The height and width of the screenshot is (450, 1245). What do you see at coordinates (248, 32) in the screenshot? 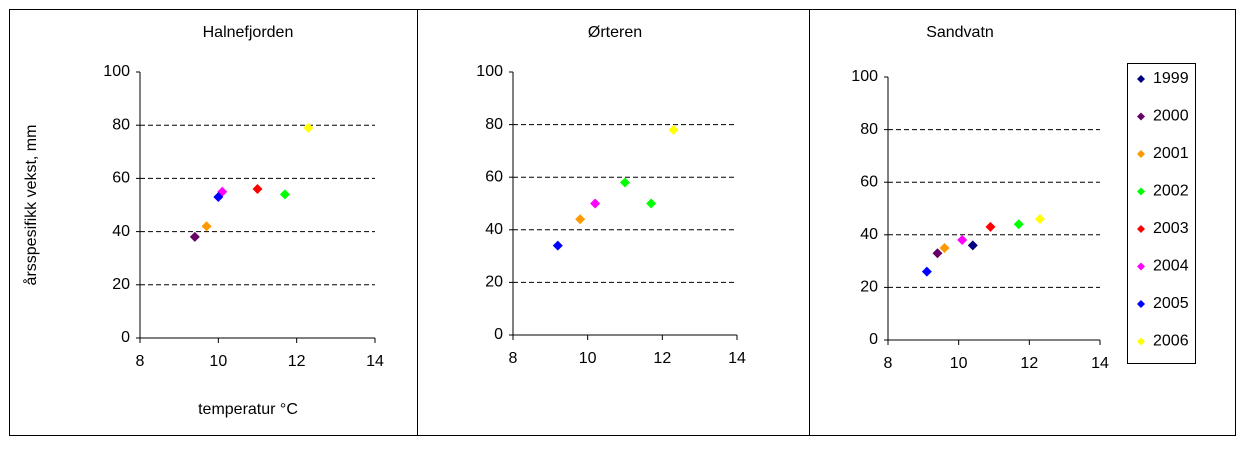
I see `chart-title: Halnefjorden` at bounding box center [248, 32].